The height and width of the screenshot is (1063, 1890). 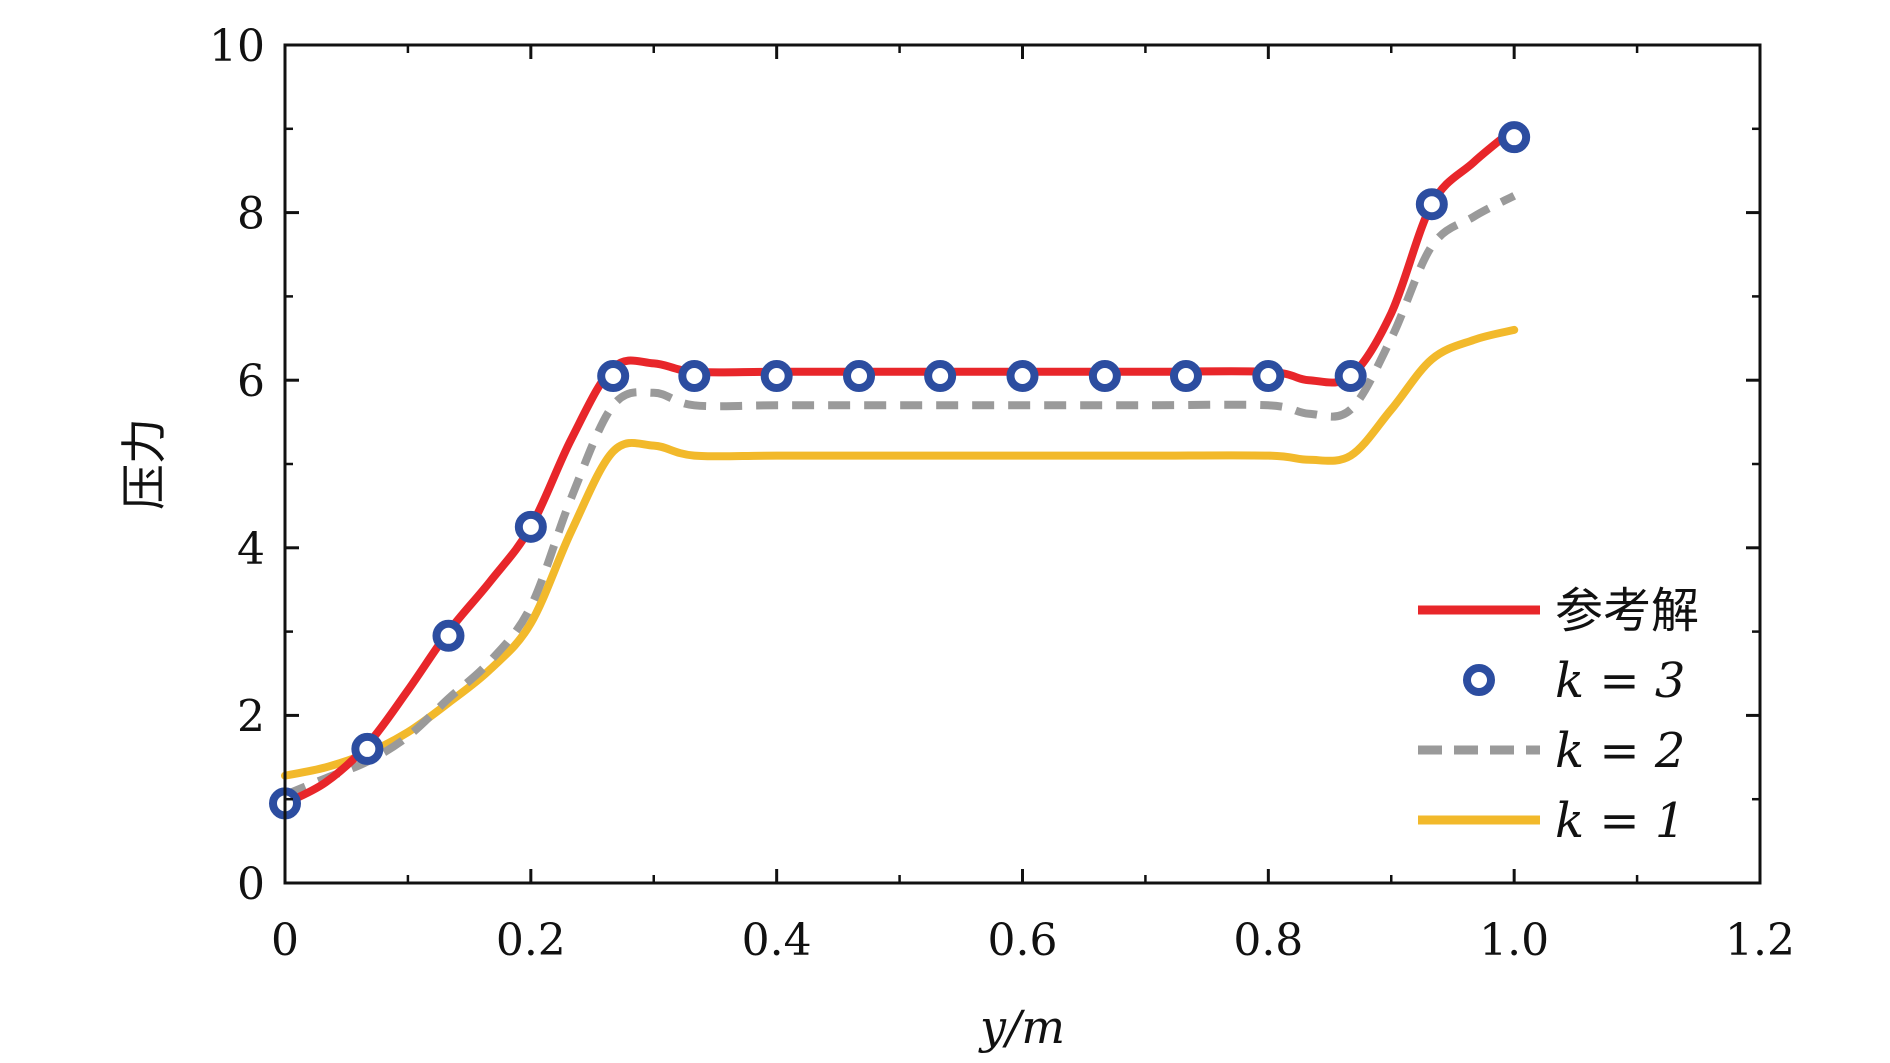 What do you see at coordinates (1620, 821) in the screenshot?
I see `legend-label: k = 1` at bounding box center [1620, 821].